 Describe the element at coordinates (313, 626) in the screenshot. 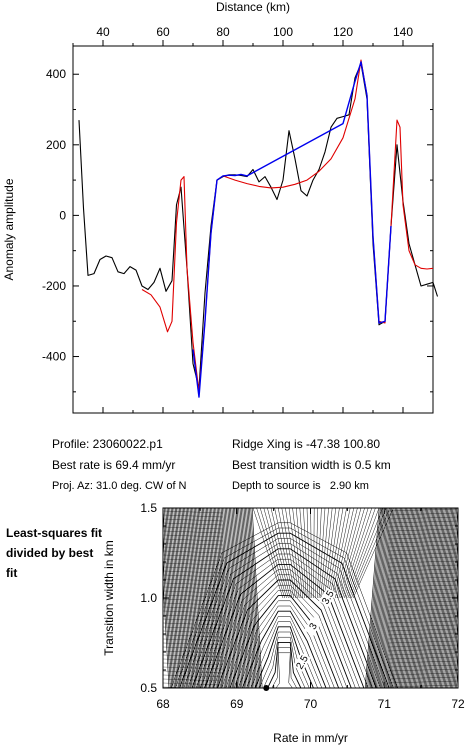

I see `contour-label: 3` at that location.